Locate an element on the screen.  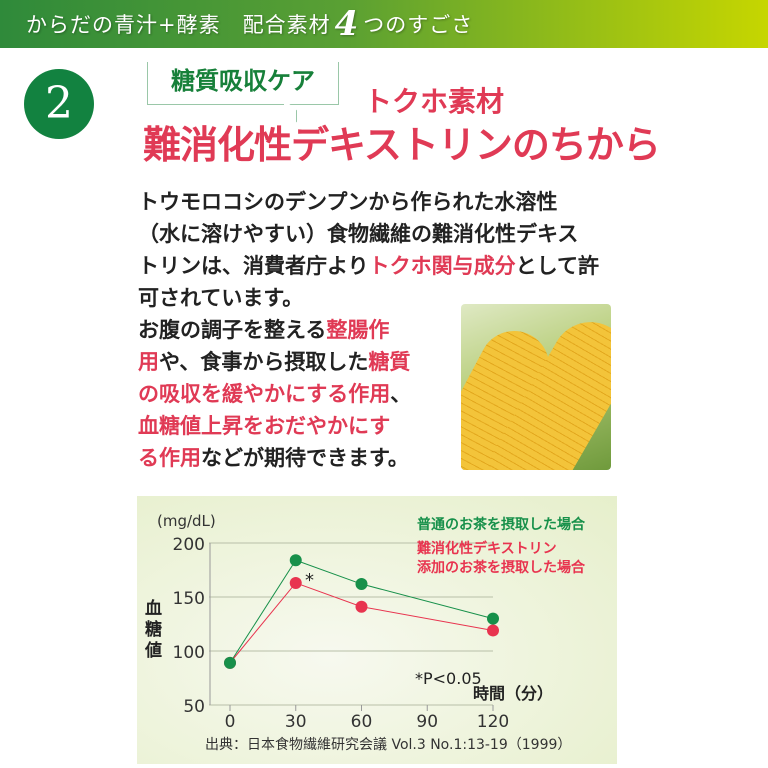
x-tick-label: 0 is located at coordinates (230, 722).